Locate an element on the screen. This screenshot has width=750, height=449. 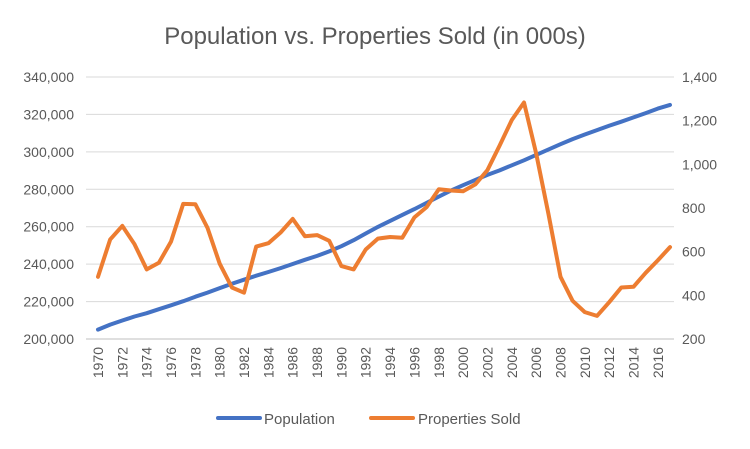
x-tick-label: 2010 is located at coordinates (585, 362).